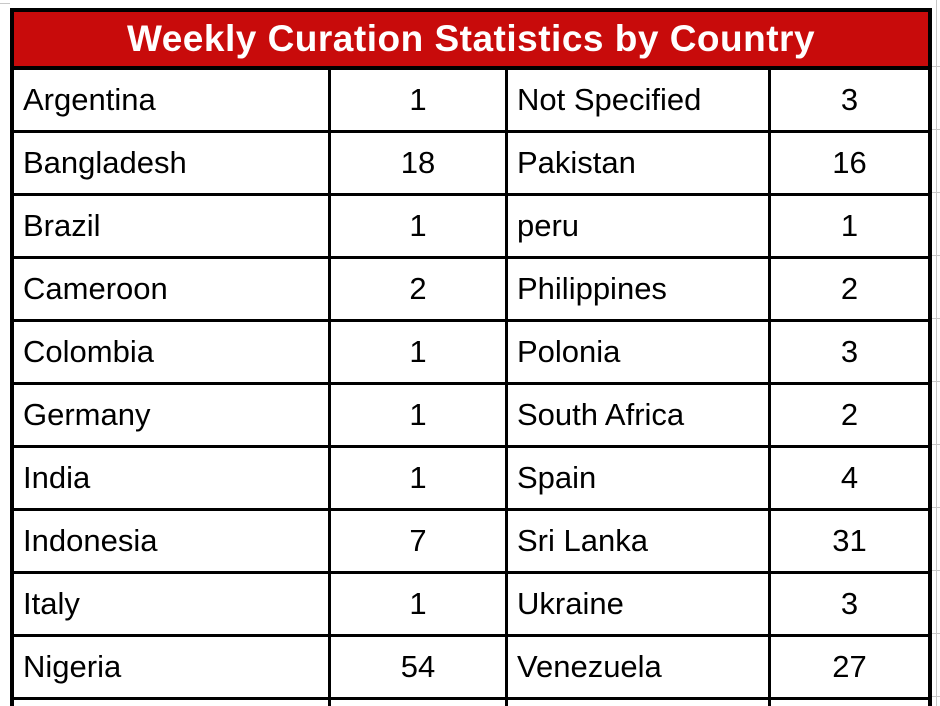 Image resolution: width=940 pixels, height=706 pixels. I want to click on country-cell: Argentina, so click(172, 101).